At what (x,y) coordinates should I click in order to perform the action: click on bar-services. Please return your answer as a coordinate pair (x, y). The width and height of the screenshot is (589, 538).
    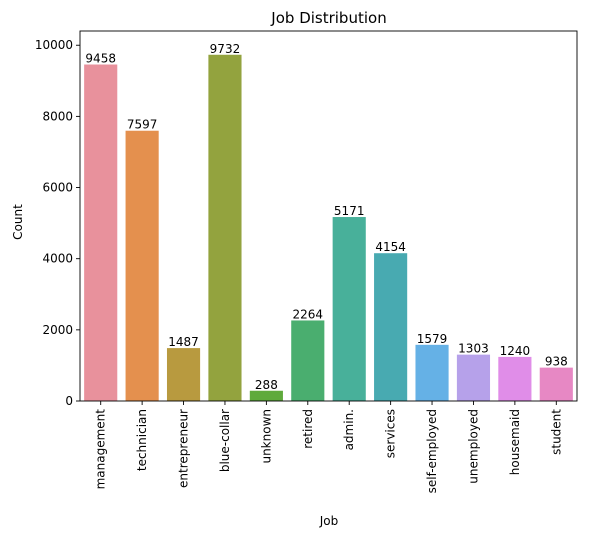
    Looking at the image, I should click on (391, 327).